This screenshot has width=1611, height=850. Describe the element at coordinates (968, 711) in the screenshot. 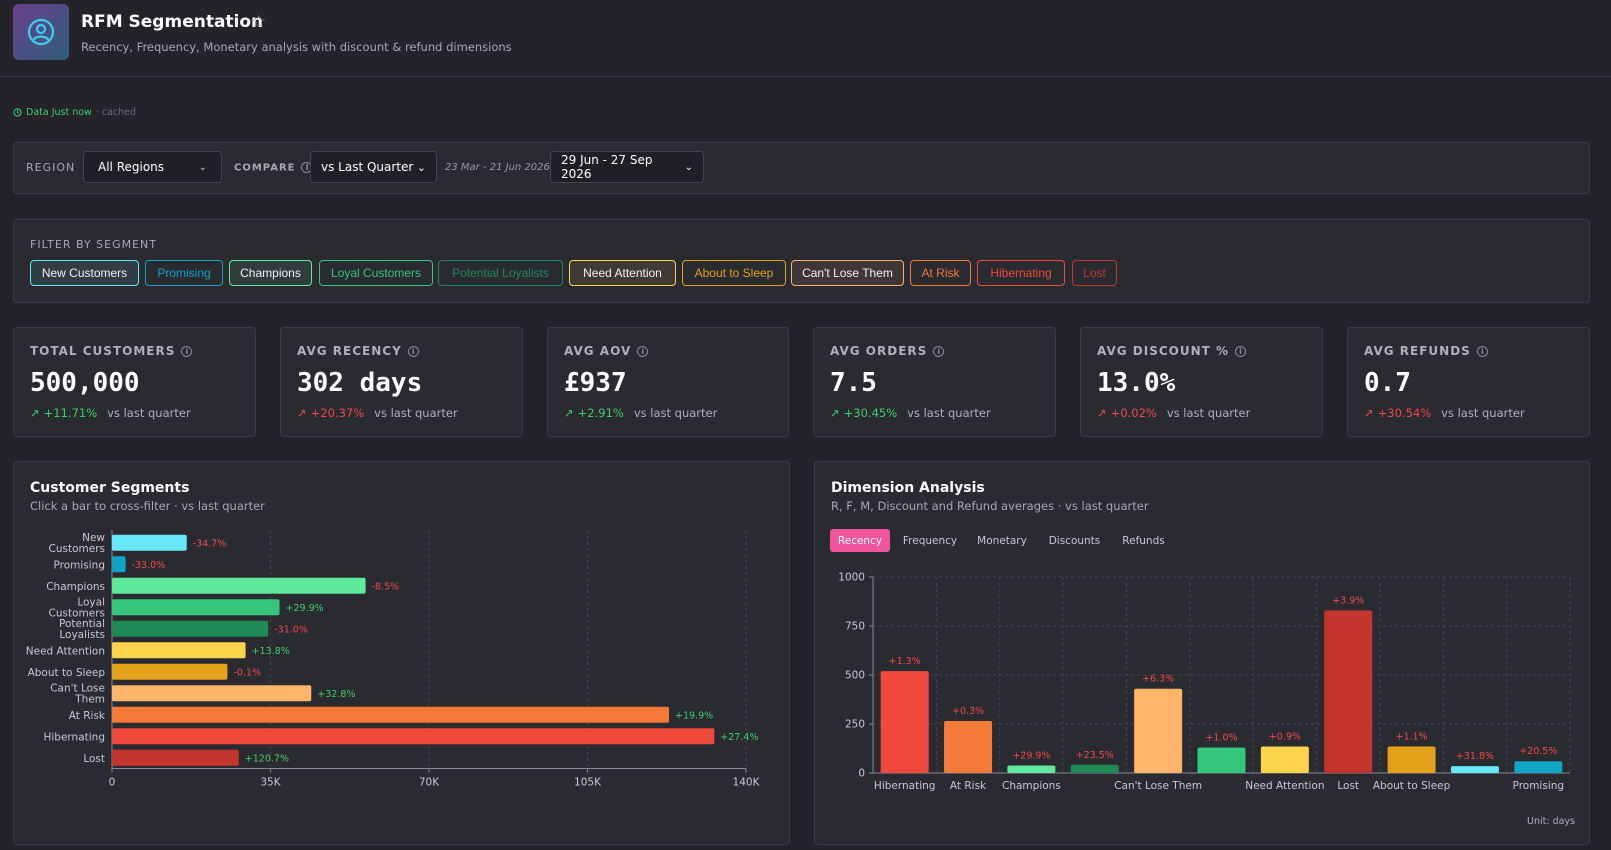

I see `data-label: +0.3%` at that location.